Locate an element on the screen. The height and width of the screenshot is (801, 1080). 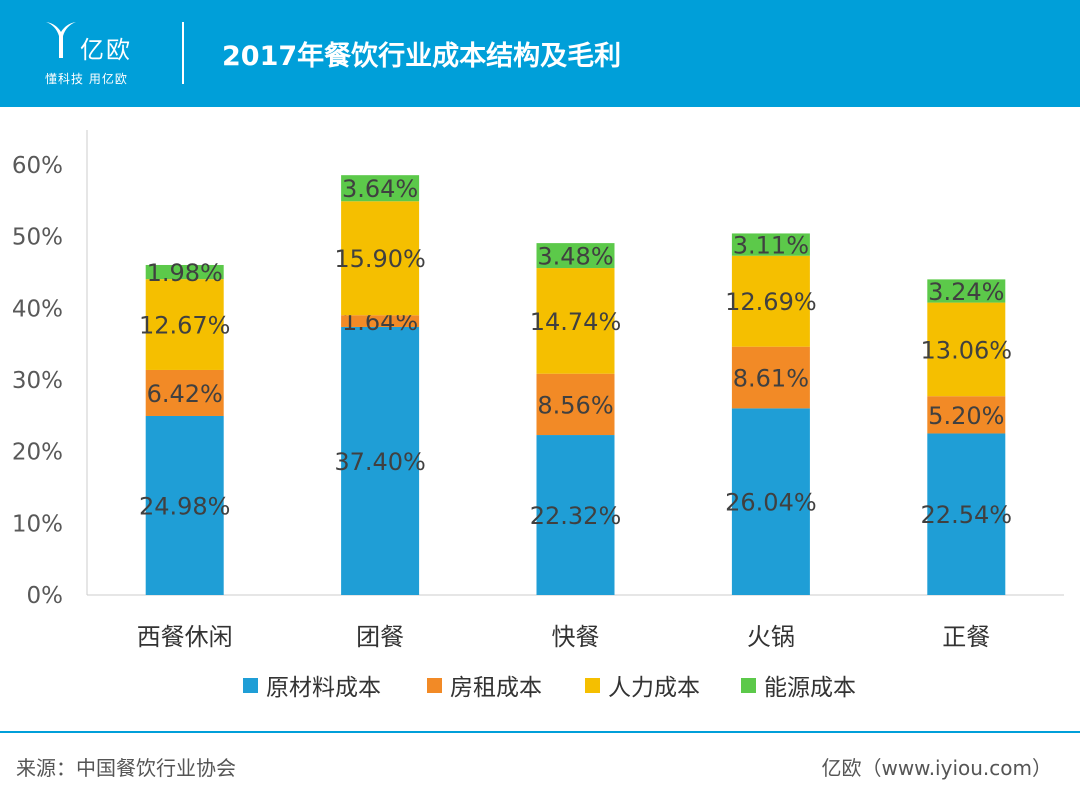
header-divider is located at coordinates (183, 53).